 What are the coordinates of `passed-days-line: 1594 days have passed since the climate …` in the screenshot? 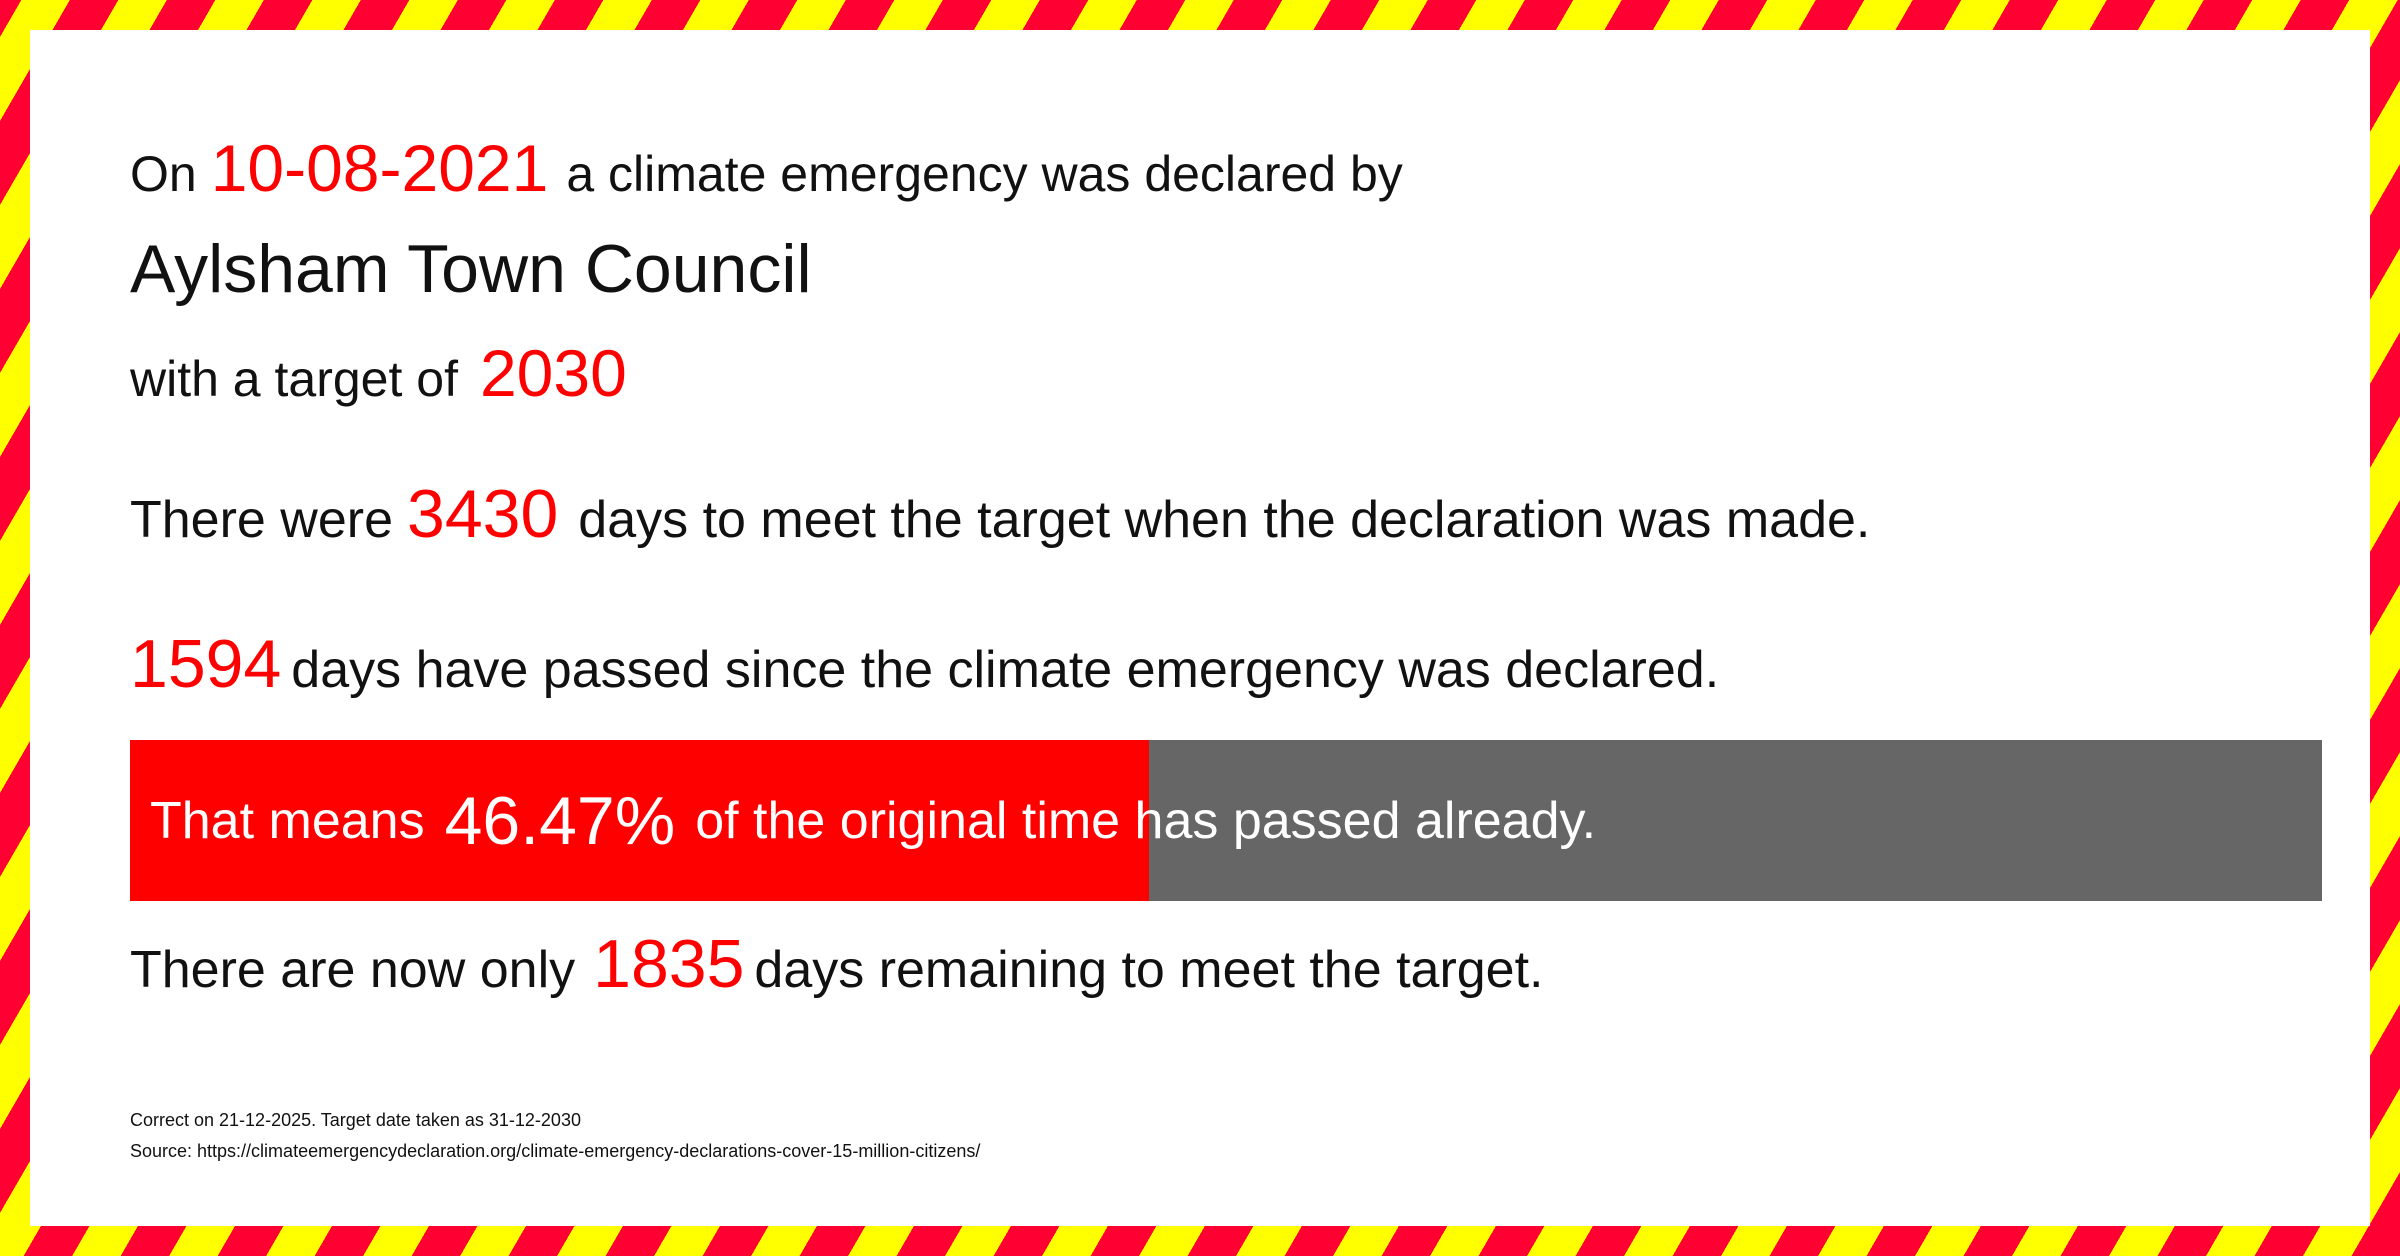 It's located at (924, 664).